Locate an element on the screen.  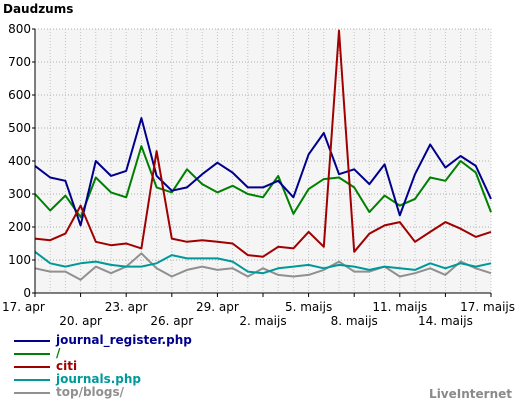
legend-label: / is located at coordinates (58, 353).